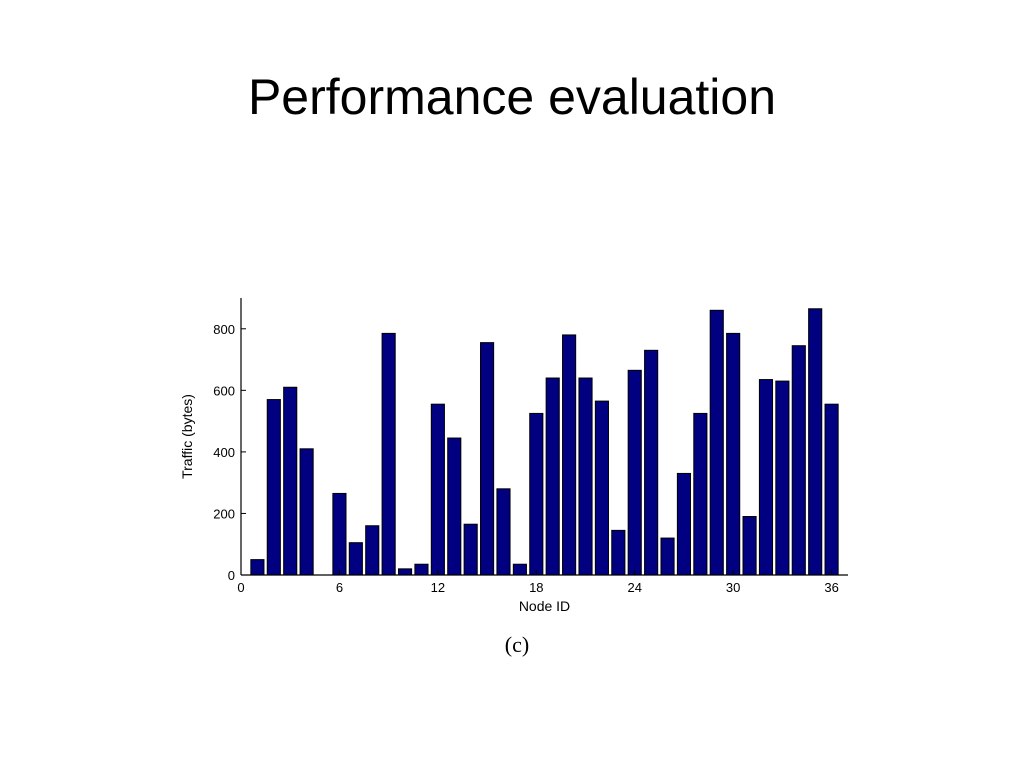 The image size is (1024, 768). What do you see at coordinates (224, 329) in the screenshot?
I see `y-tick-label: 800` at bounding box center [224, 329].